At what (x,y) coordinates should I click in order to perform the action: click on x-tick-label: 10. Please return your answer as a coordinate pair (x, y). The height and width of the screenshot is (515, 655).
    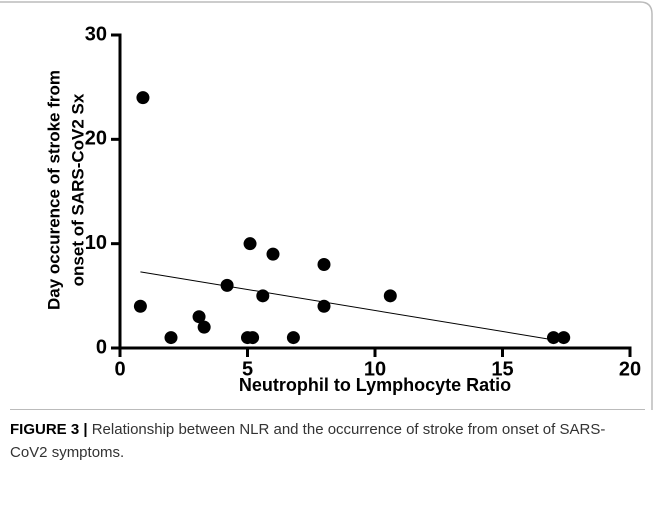
    Looking at the image, I should click on (375, 369).